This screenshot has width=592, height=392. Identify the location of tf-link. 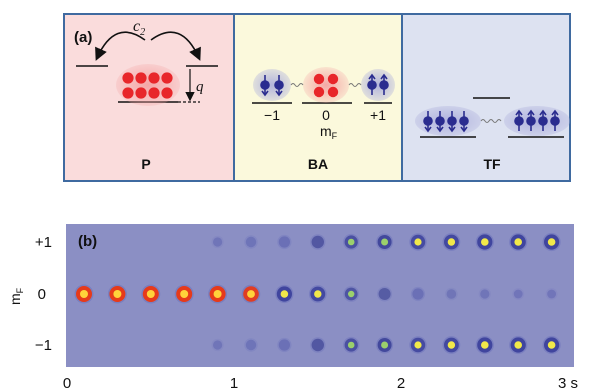
(491, 121).